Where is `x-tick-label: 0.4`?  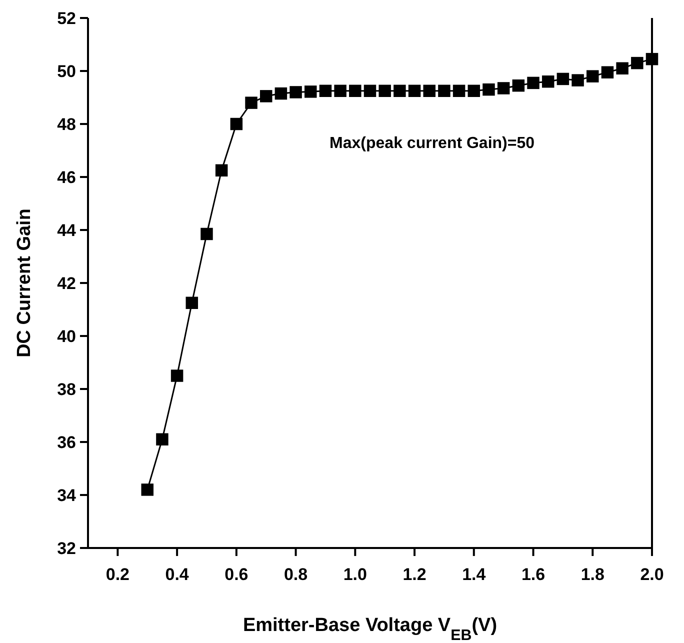
x-tick-label: 0.4 is located at coordinates (177, 574).